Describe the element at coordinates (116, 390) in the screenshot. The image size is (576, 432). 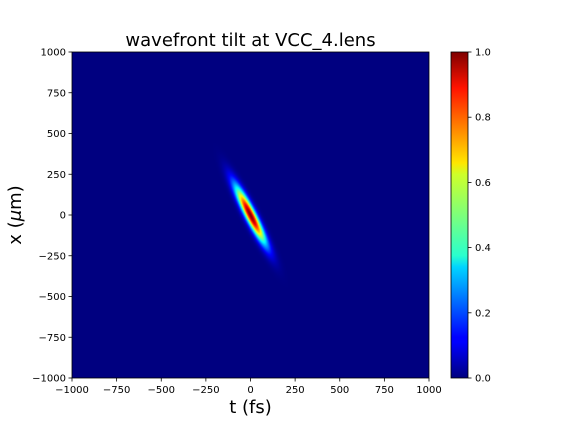
I see `x-tick-label: −750` at that location.